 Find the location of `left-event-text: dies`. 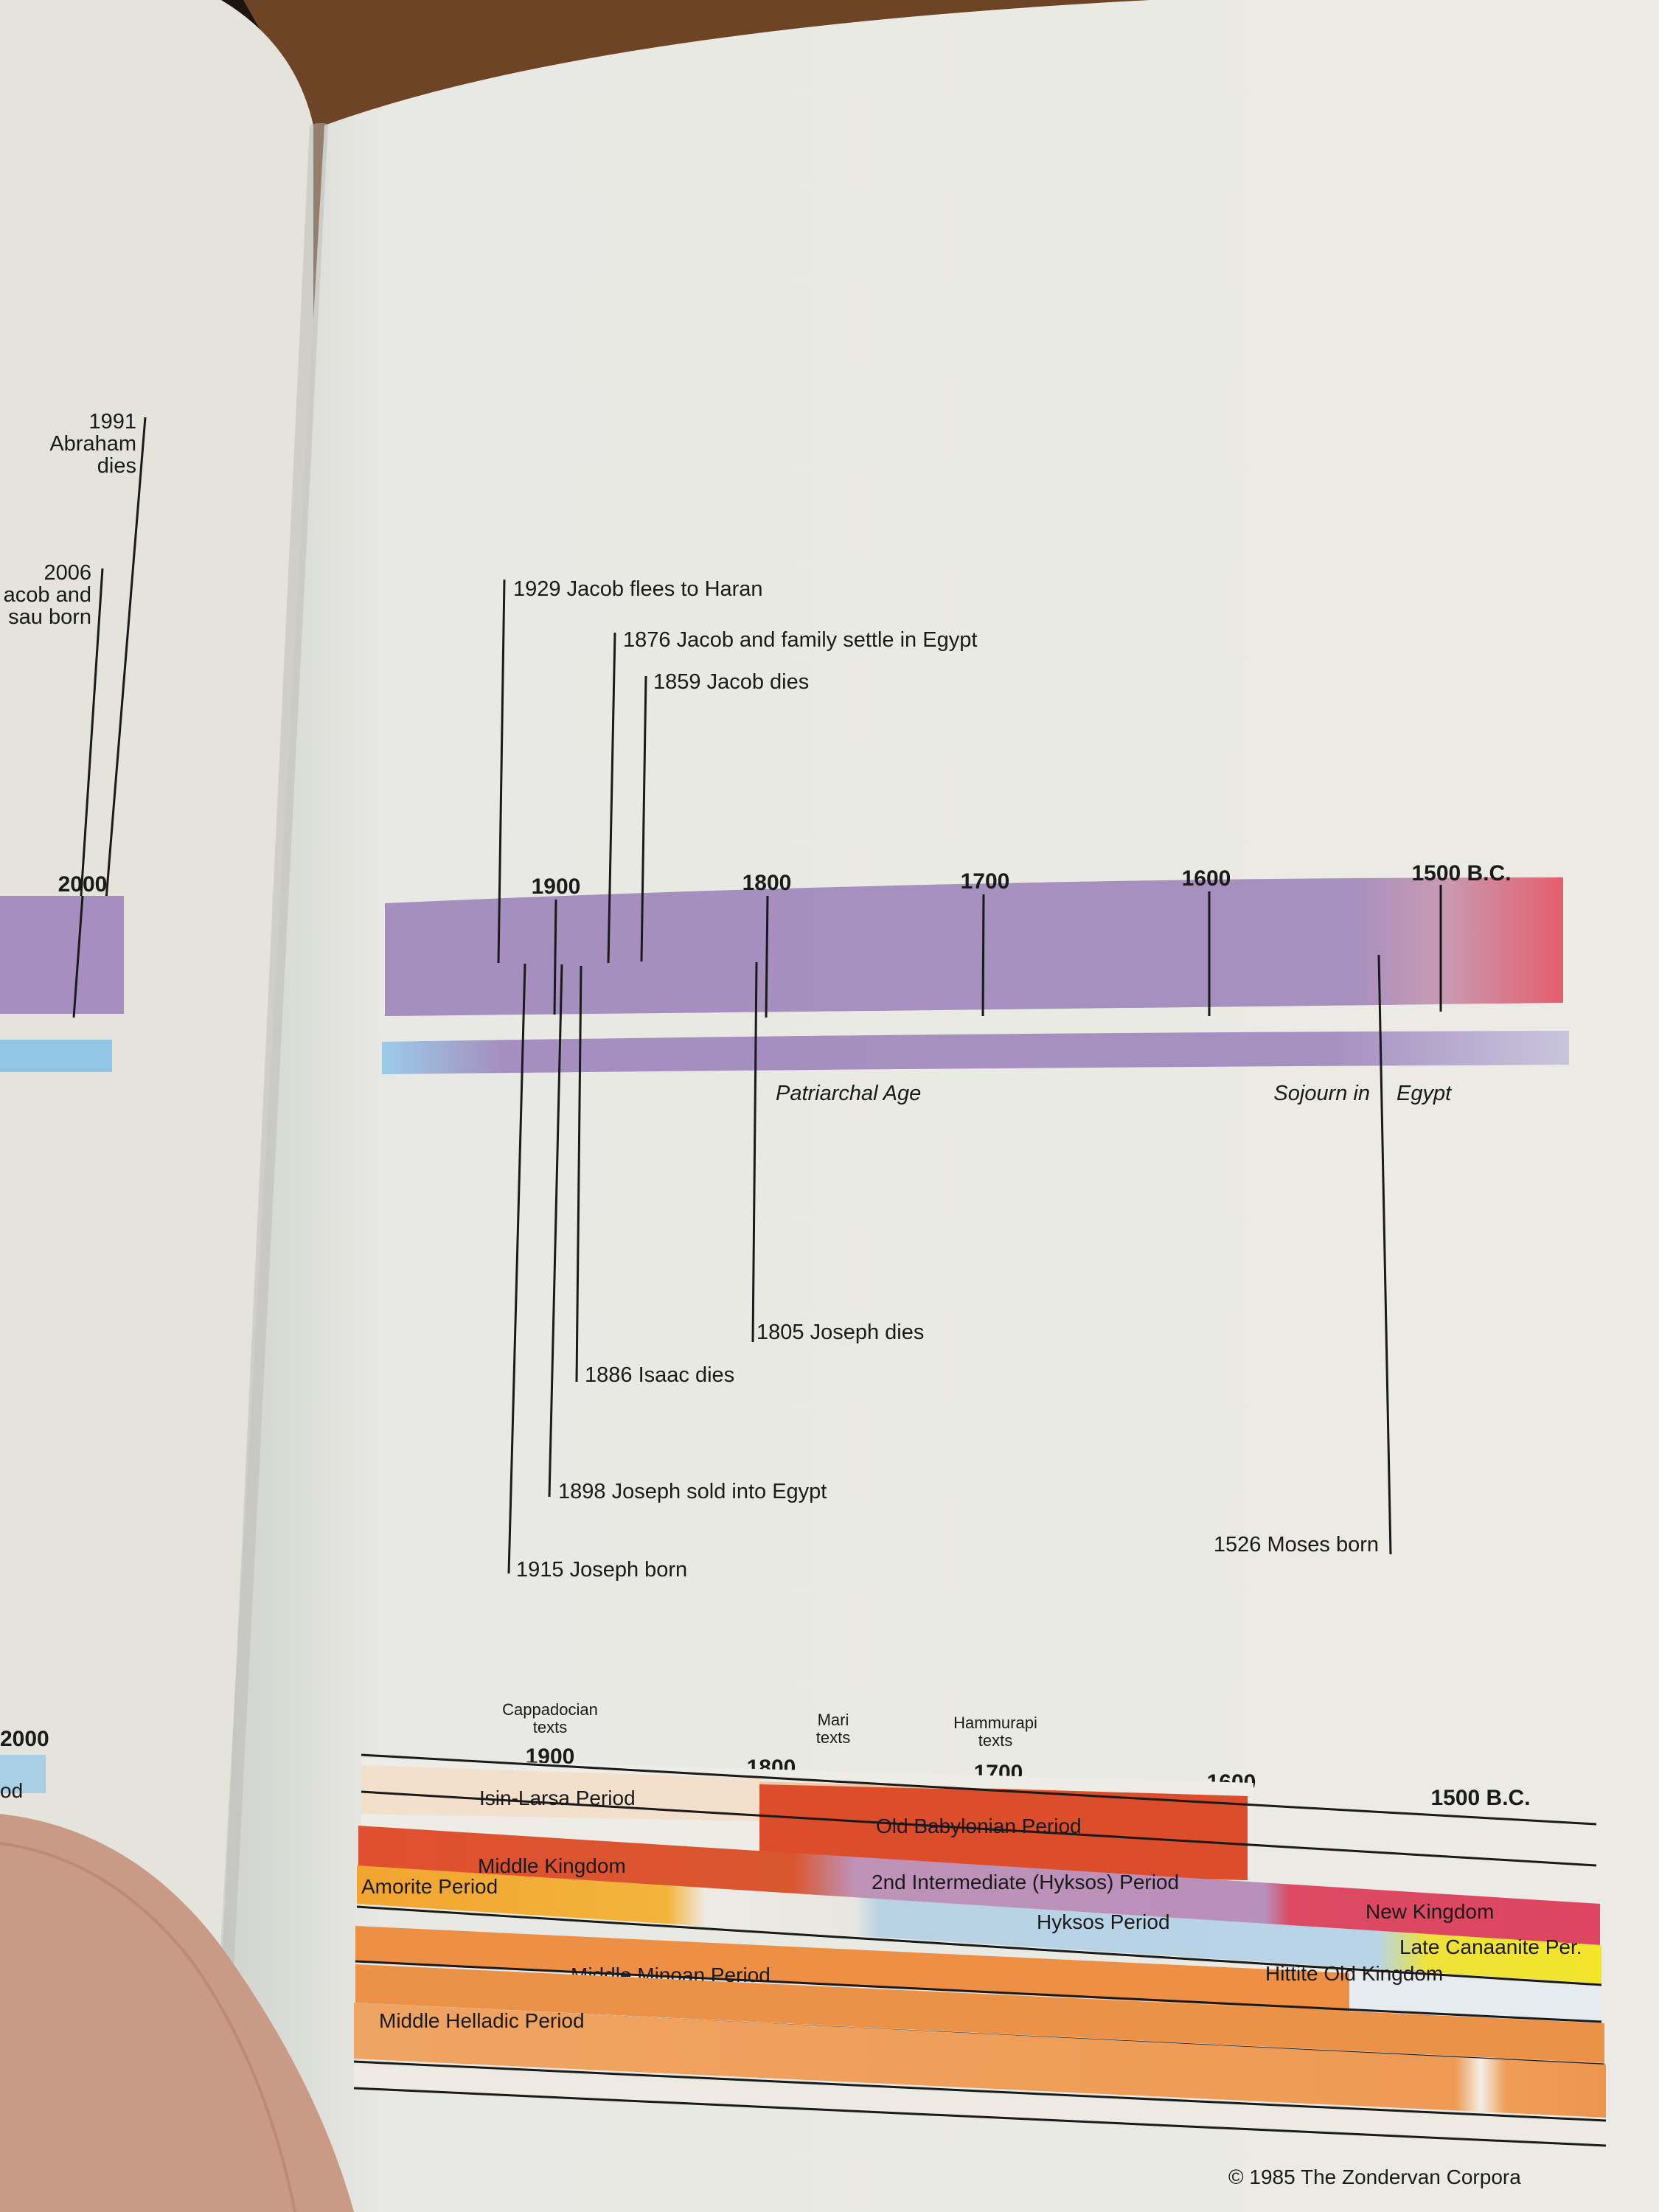

left-event-text: dies is located at coordinates (116, 466).